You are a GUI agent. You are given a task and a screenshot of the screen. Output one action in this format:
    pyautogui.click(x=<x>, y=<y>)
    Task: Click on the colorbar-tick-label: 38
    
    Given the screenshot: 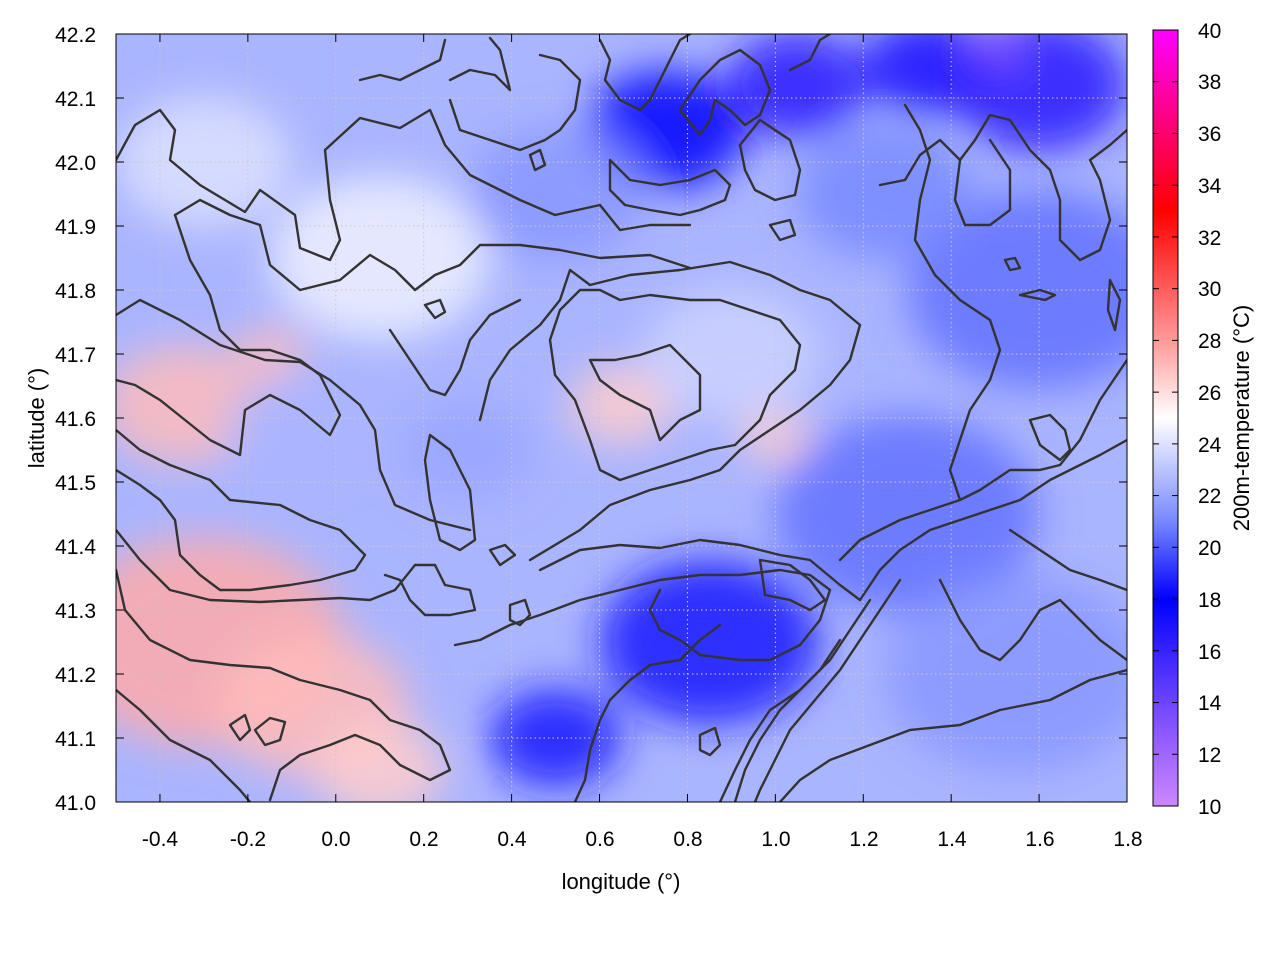 What is the action you would take?
    pyautogui.click(x=1209, y=82)
    